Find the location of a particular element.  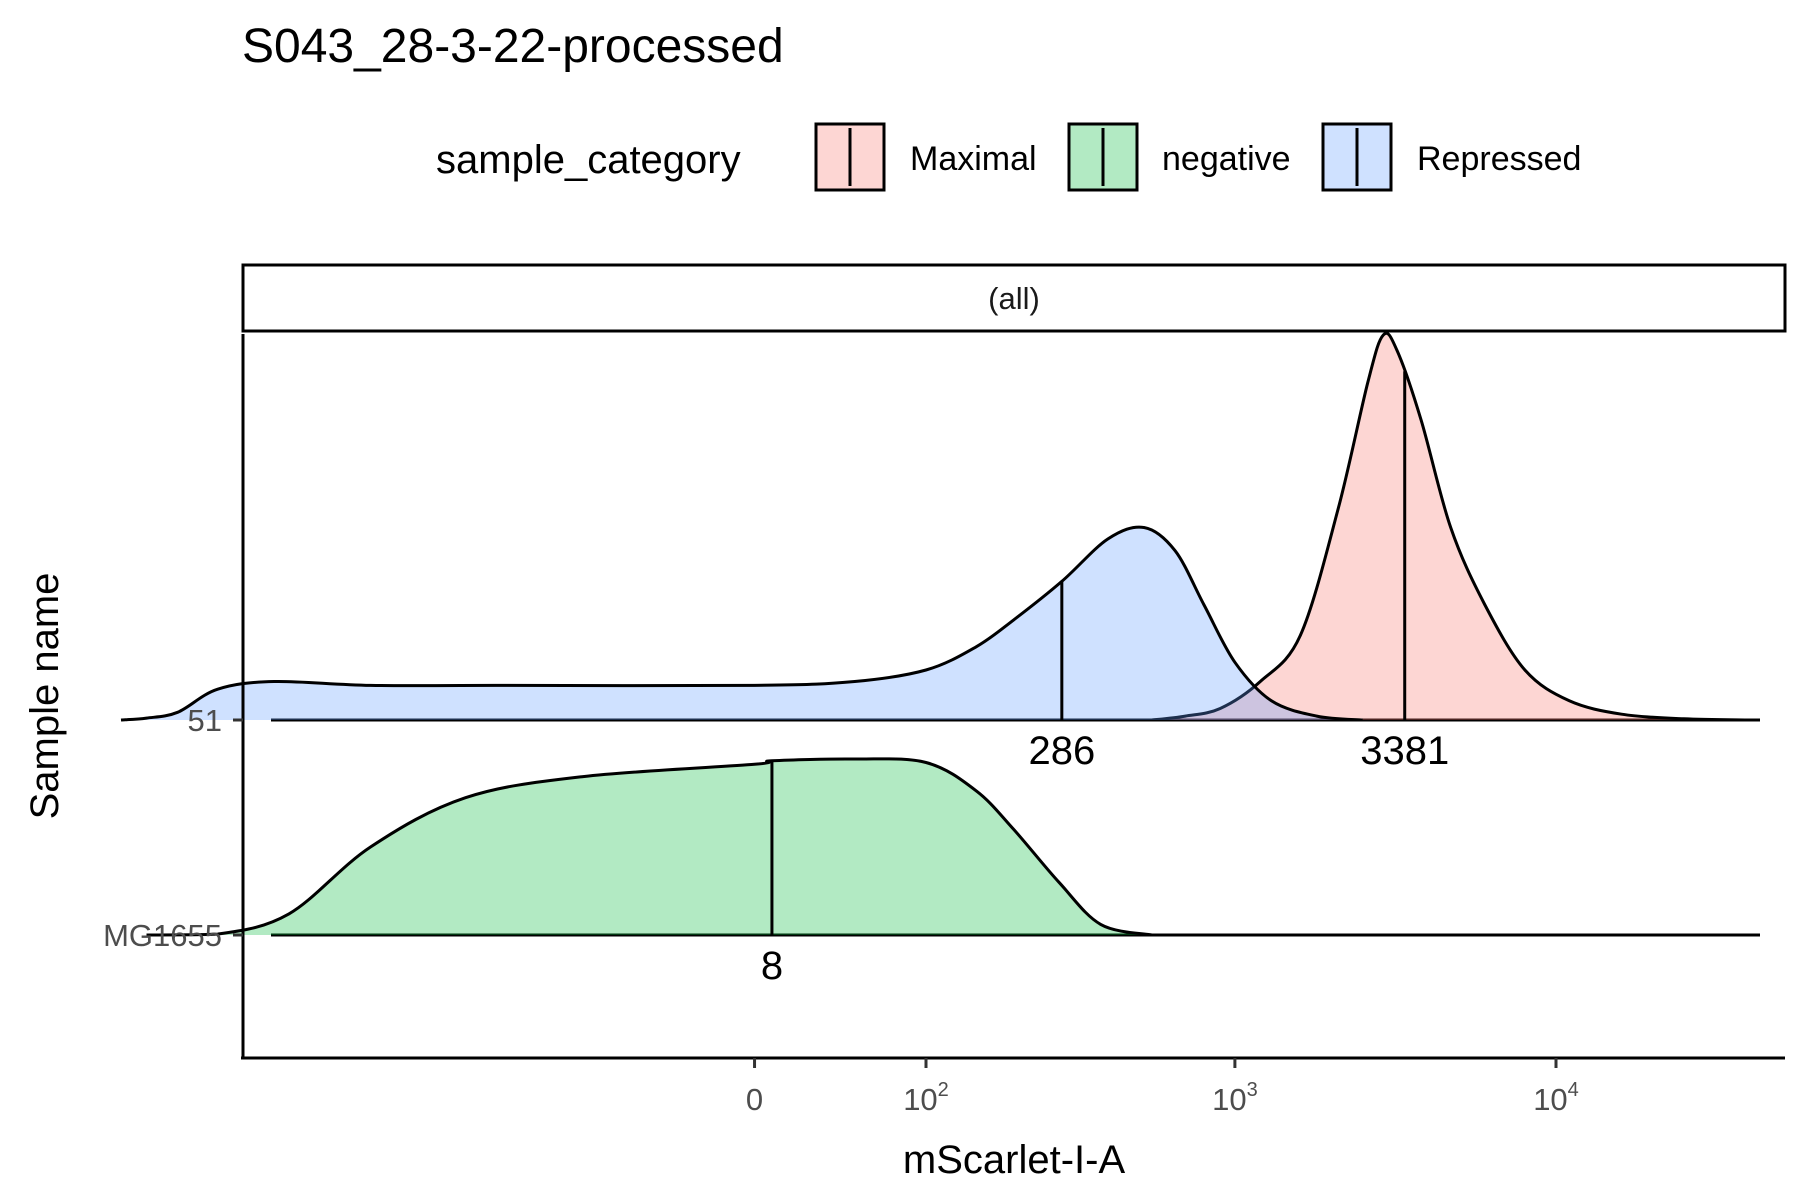

density-outline-maximal is located at coordinates (1450, 526).